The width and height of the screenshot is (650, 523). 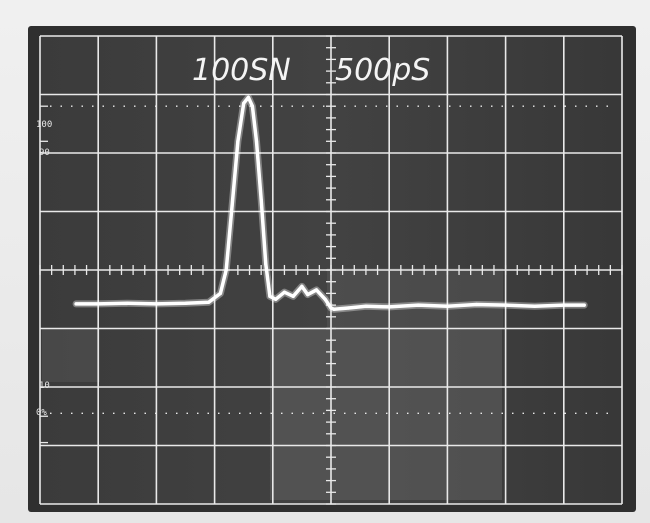 What do you see at coordinates (44, 153) in the screenshot?
I see `graticule-label-90: 90` at bounding box center [44, 153].